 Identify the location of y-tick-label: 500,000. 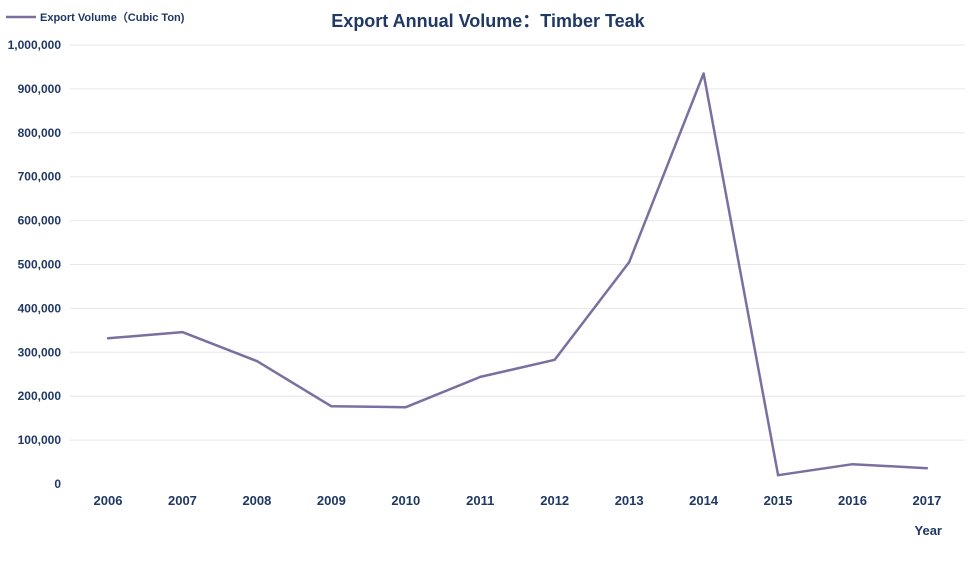
(40, 265).